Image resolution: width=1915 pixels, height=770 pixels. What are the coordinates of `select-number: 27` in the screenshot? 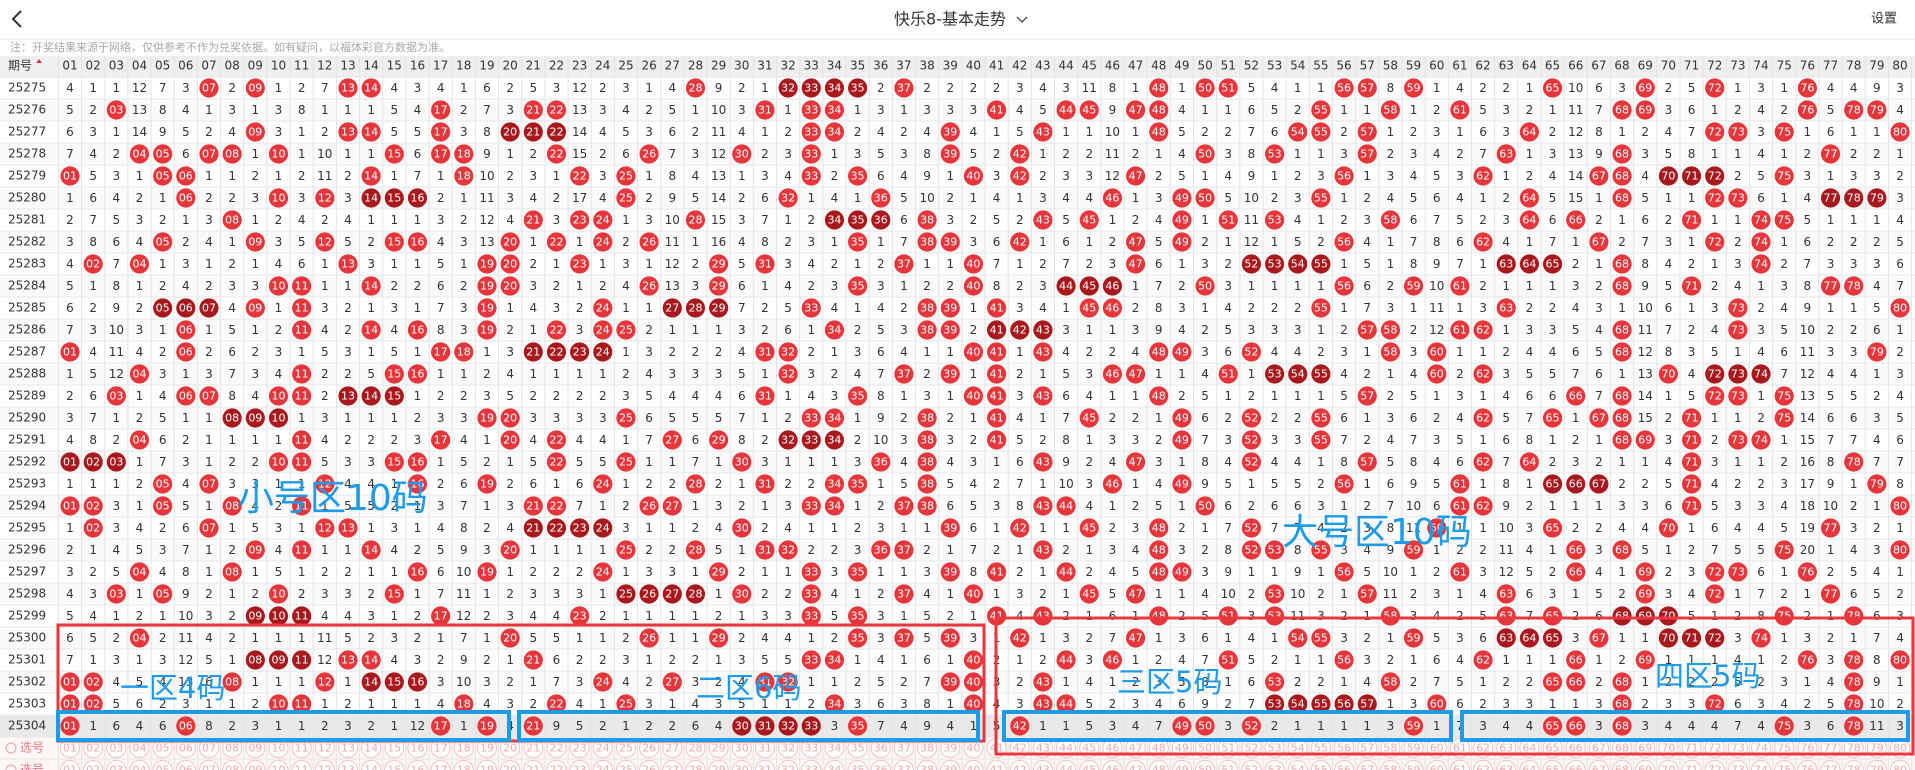 It's located at (672, 748).